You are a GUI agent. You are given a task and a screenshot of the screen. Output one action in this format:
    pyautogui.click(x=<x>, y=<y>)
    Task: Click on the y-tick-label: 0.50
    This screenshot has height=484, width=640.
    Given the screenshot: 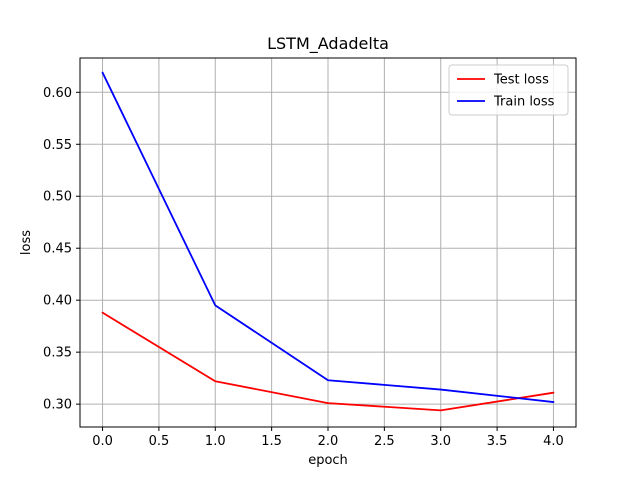 What is the action you would take?
    pyautogui.click(x=57, y=197)
    